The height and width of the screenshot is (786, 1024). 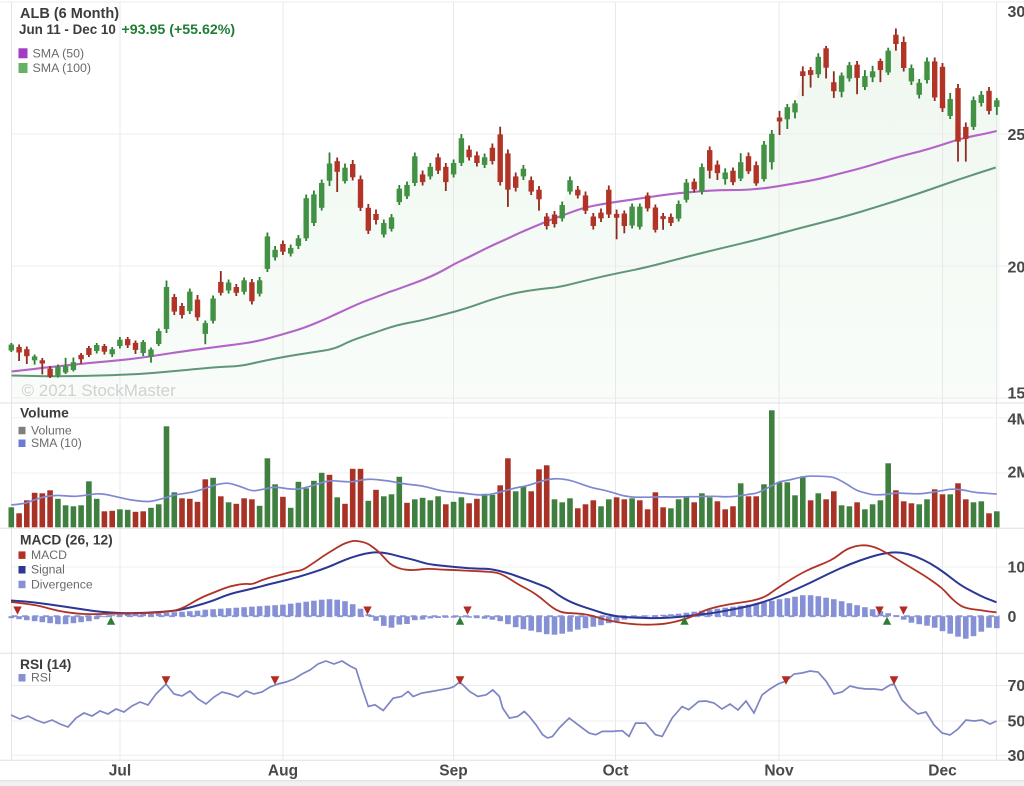 I want to click on svg-text: Nov, so click(x=779, y=771).